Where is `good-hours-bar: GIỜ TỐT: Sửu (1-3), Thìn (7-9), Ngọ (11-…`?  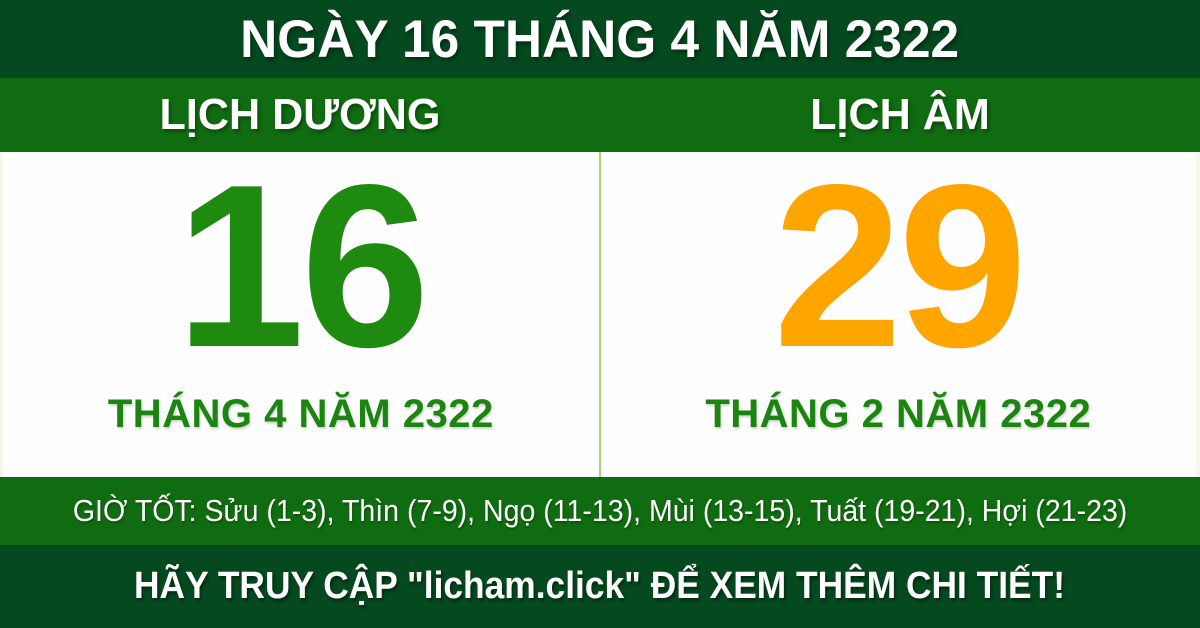
good-hours-bar: GIỜ TỐT: Sửu (1-3), Thìn (7-9), Ngọ (11-… is located at coordinates (600, 511).